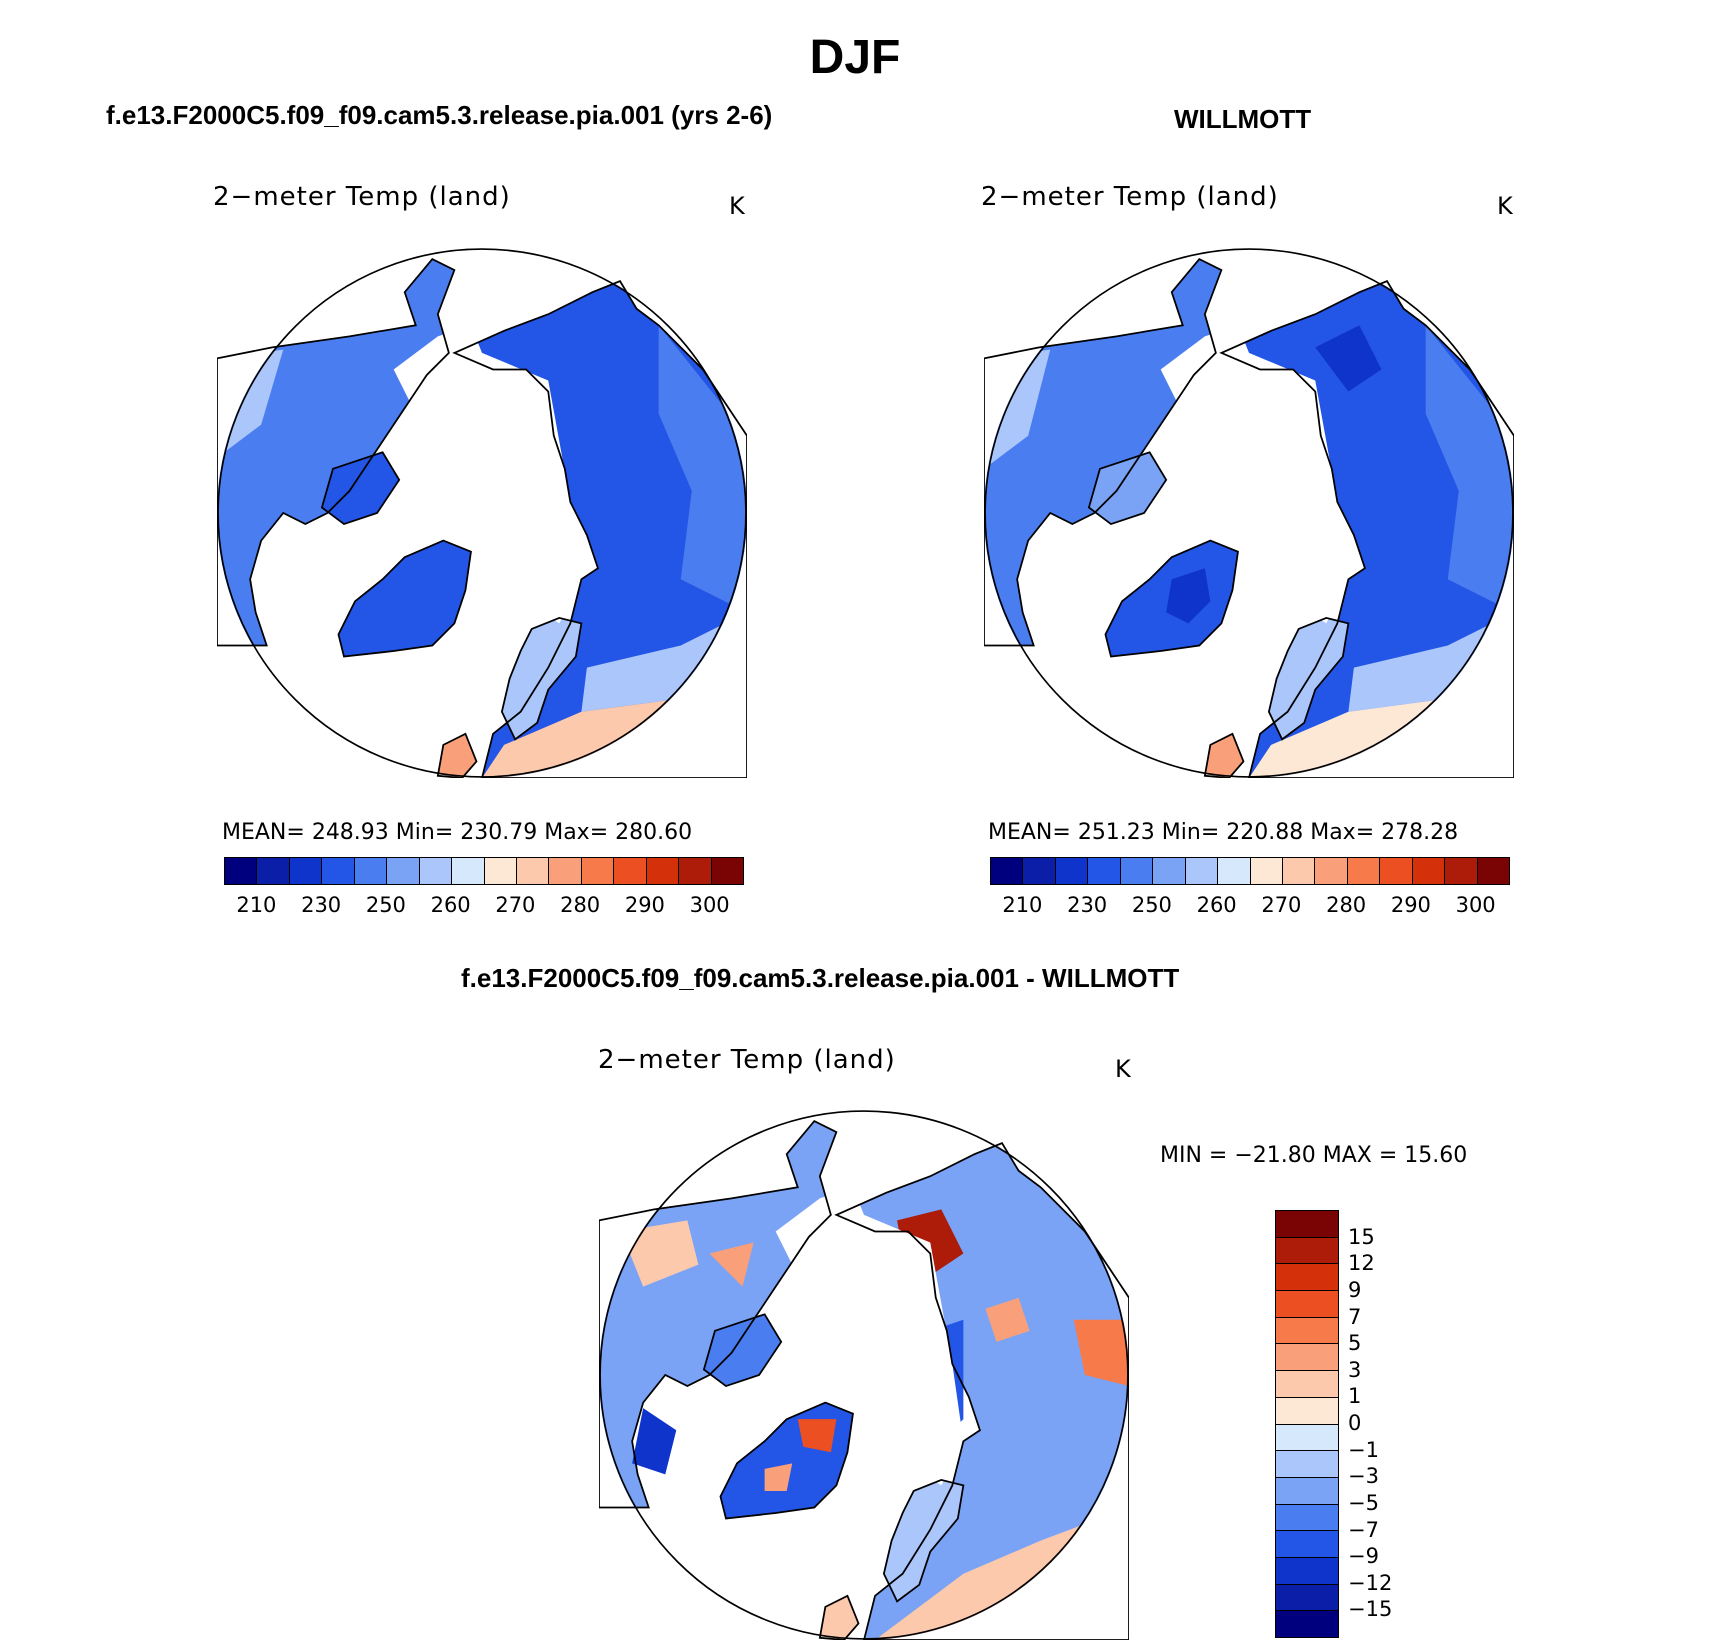  What do you see at coordinates (1243, 119) in the screenshot?
I see `obs-case-title: WILLMOTT` at bounding box center [1243, 119].